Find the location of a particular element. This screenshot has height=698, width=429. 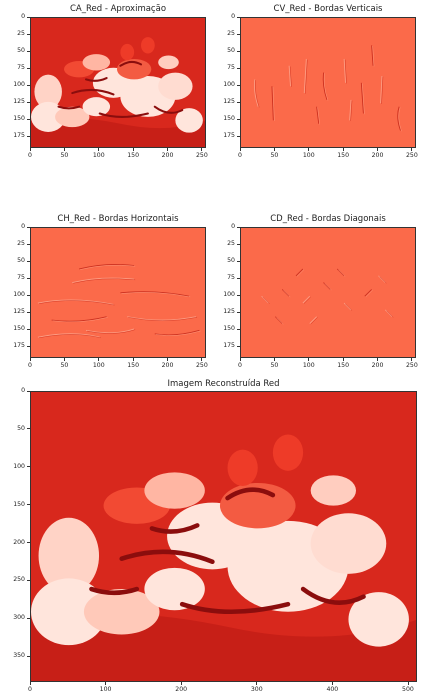

image-diagonal-detail is located at coordinates (328, 292).